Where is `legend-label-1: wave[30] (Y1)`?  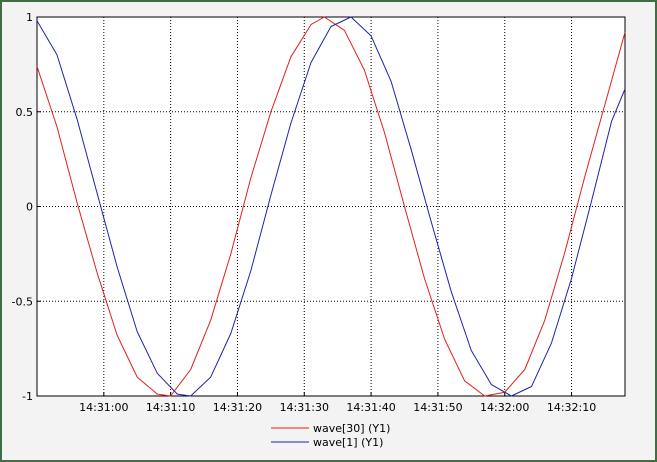 legend-label-1: wave[30] (Y1) is located at coordinates (351, 428).